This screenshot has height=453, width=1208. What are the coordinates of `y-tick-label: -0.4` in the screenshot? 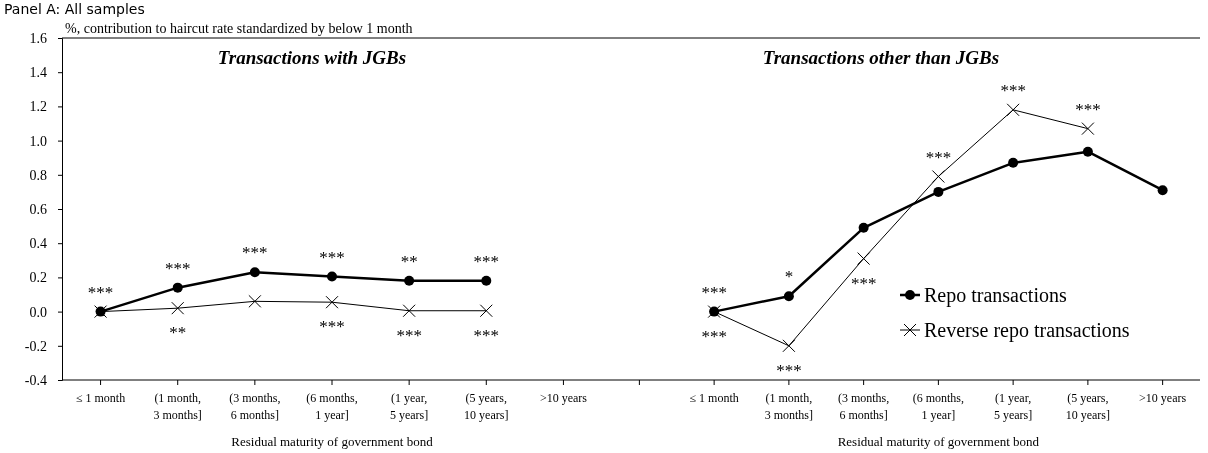 It's located at (35, 380).